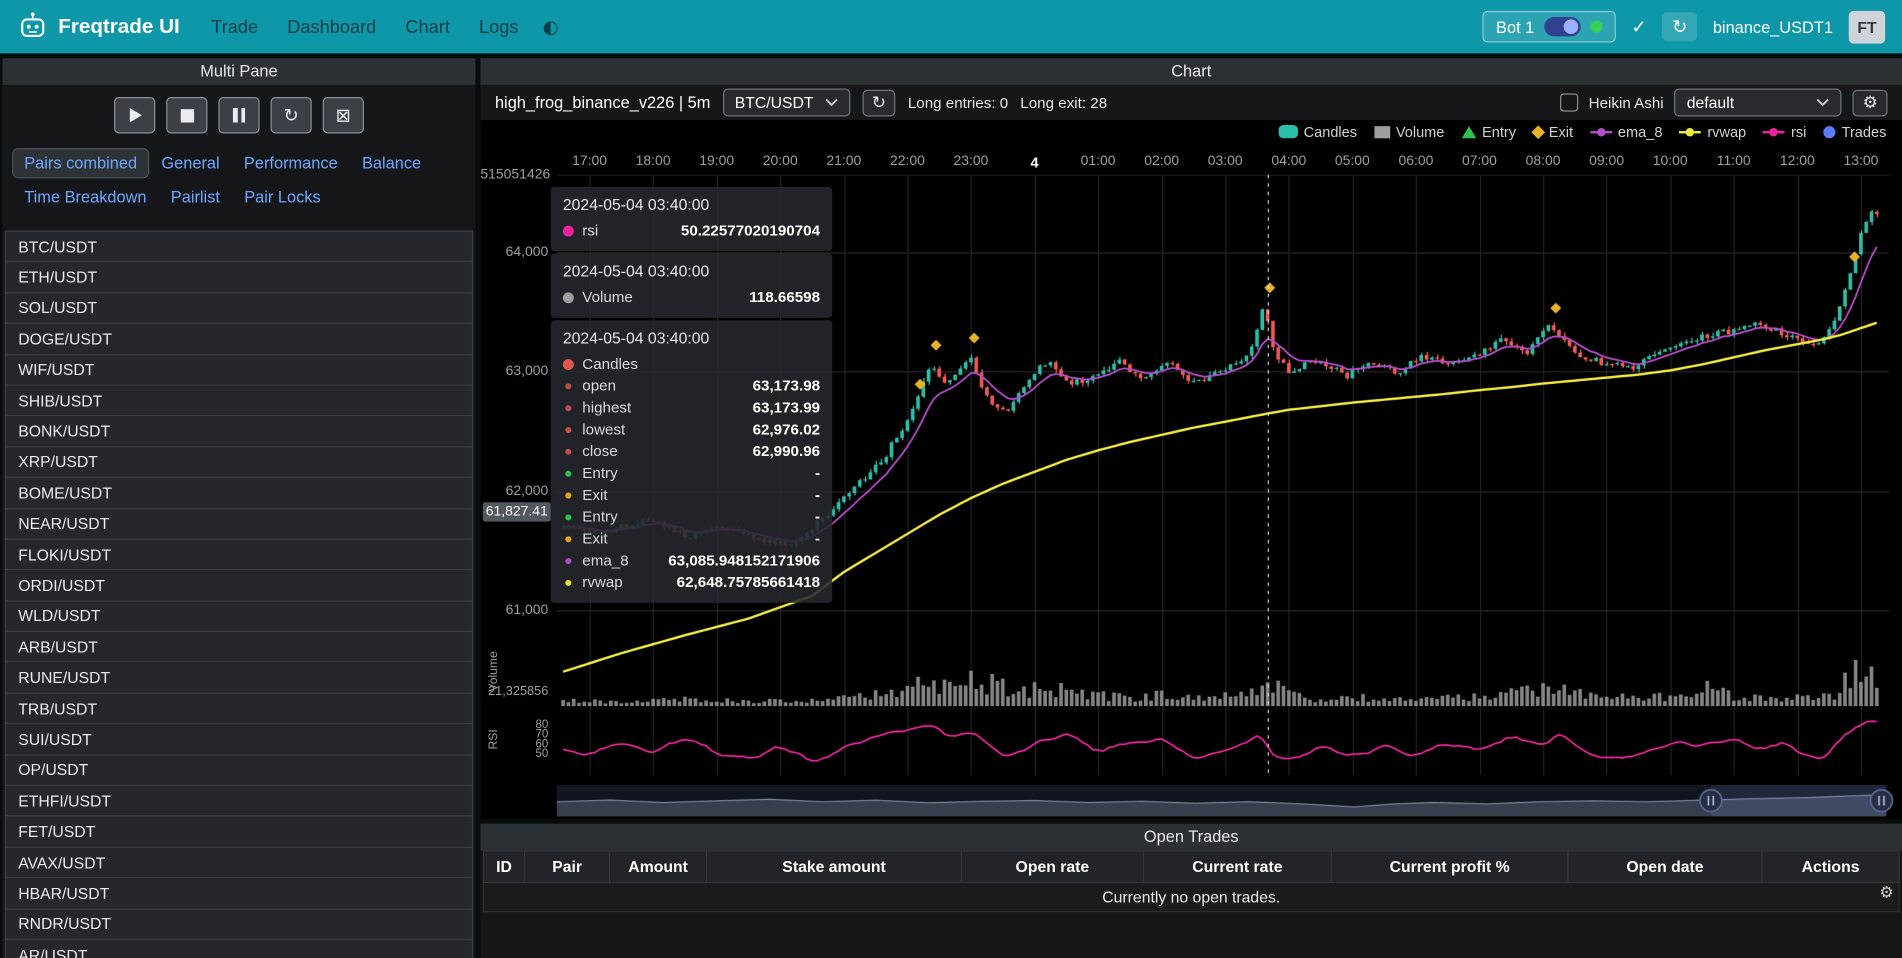 This screenshot has width=1902, height=958. Describe the element at coordinates (1551, 131) in the screenshot. I see `legend-item-exit: Exit` at that location.